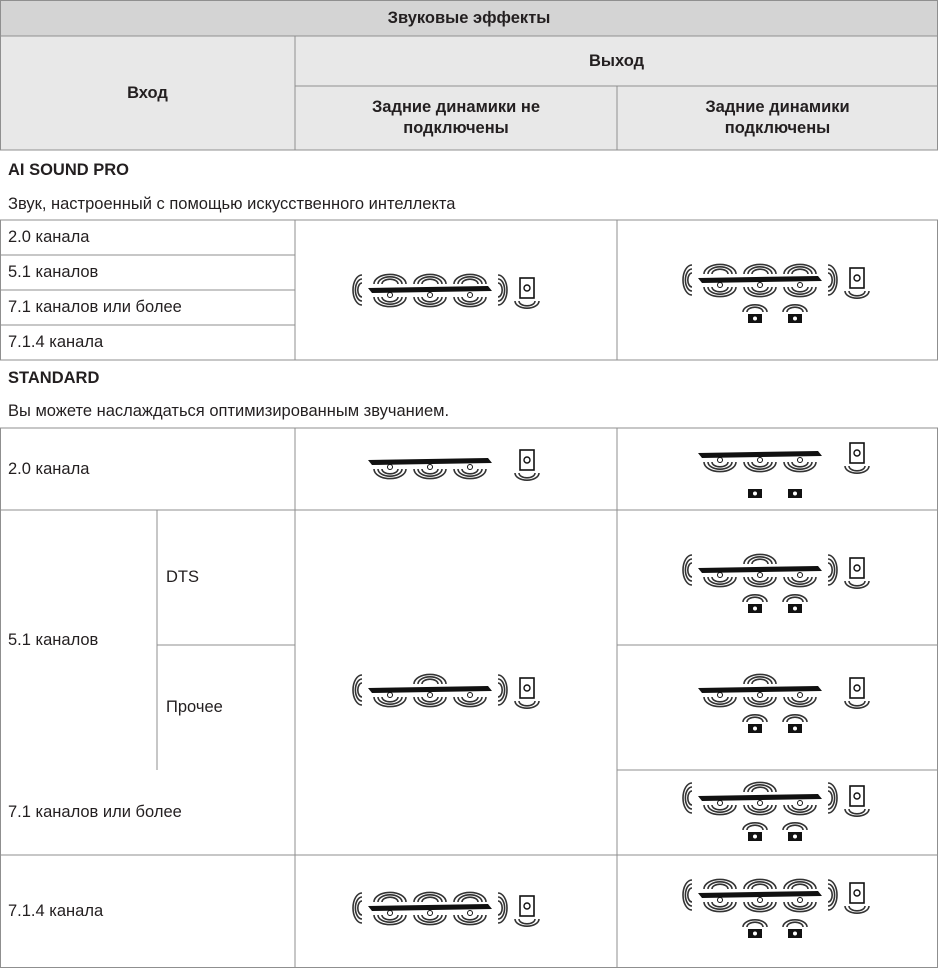 The image size is (938, 968). I want to click on title-bg, so click(469, 18).